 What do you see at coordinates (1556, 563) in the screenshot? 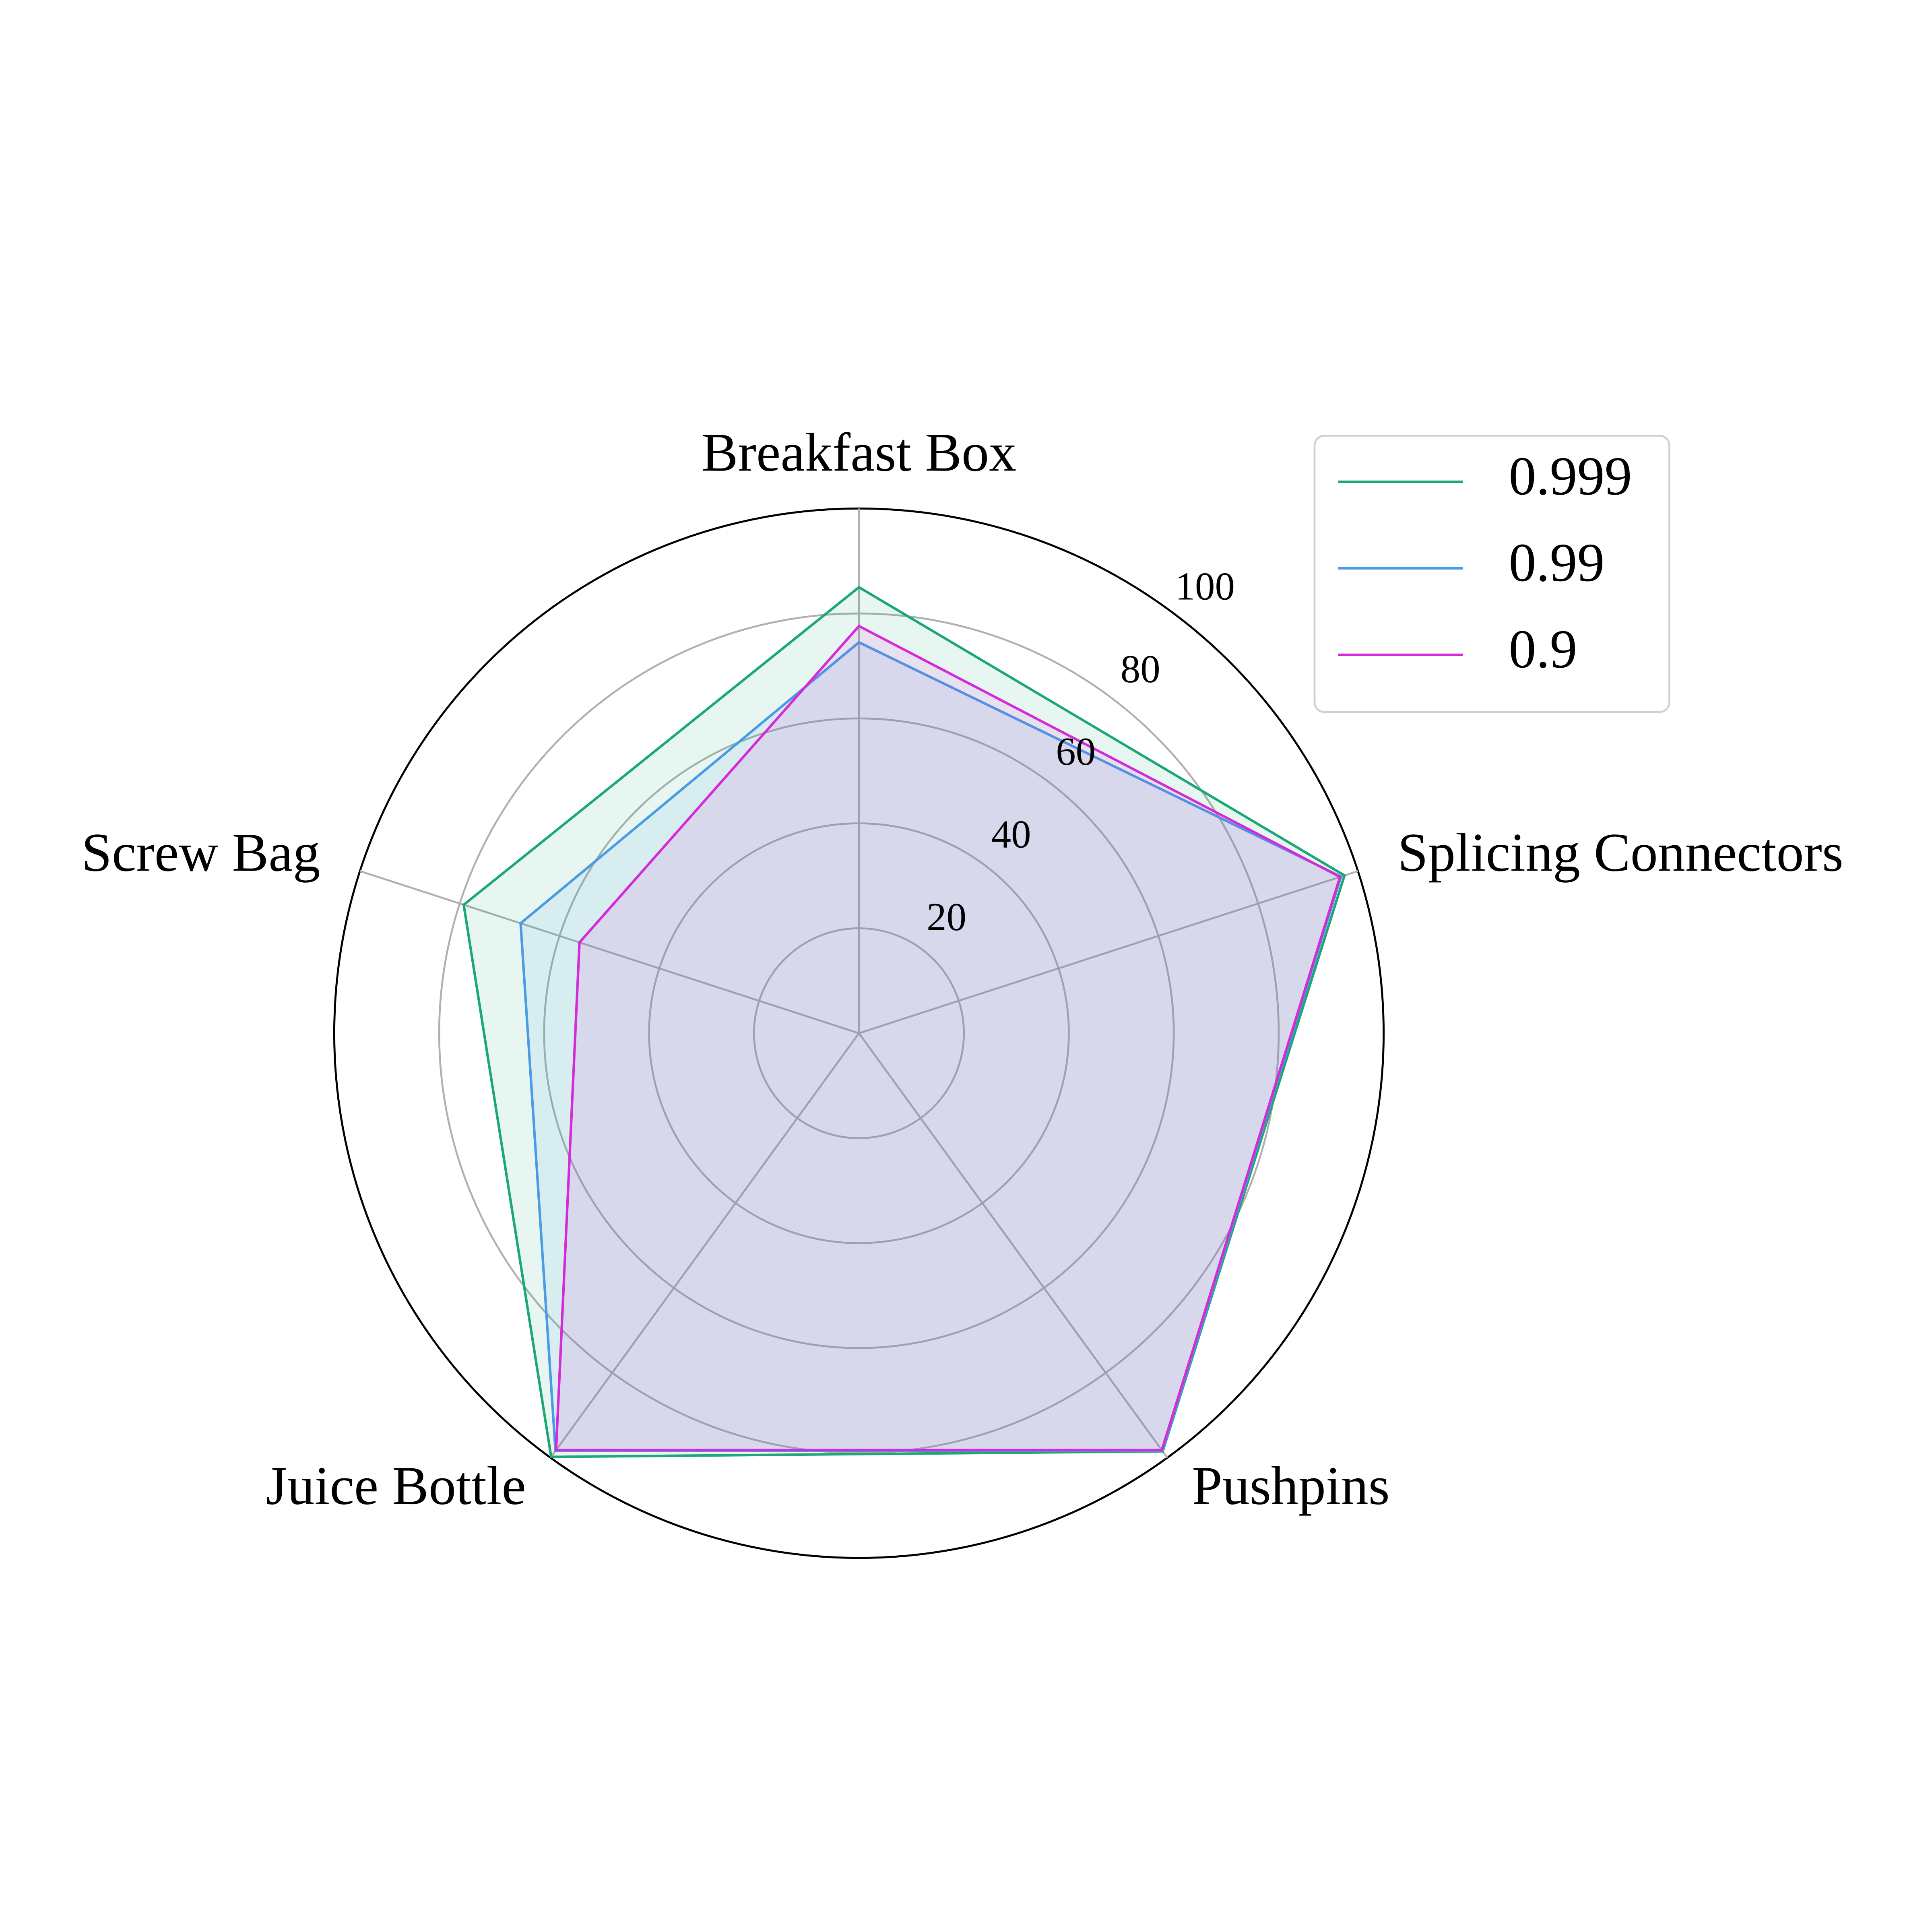
I see `legend-label: 0.99` at bounding box center [1556, 563].